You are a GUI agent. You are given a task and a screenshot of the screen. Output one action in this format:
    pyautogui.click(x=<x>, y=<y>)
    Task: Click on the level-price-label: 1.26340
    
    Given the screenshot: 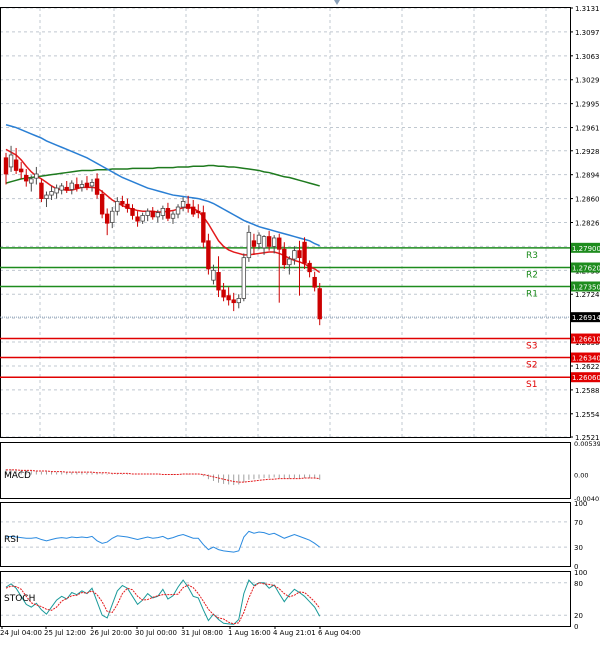 What is the action you would take?
    pyautogui.click(x=586, y=359)
    